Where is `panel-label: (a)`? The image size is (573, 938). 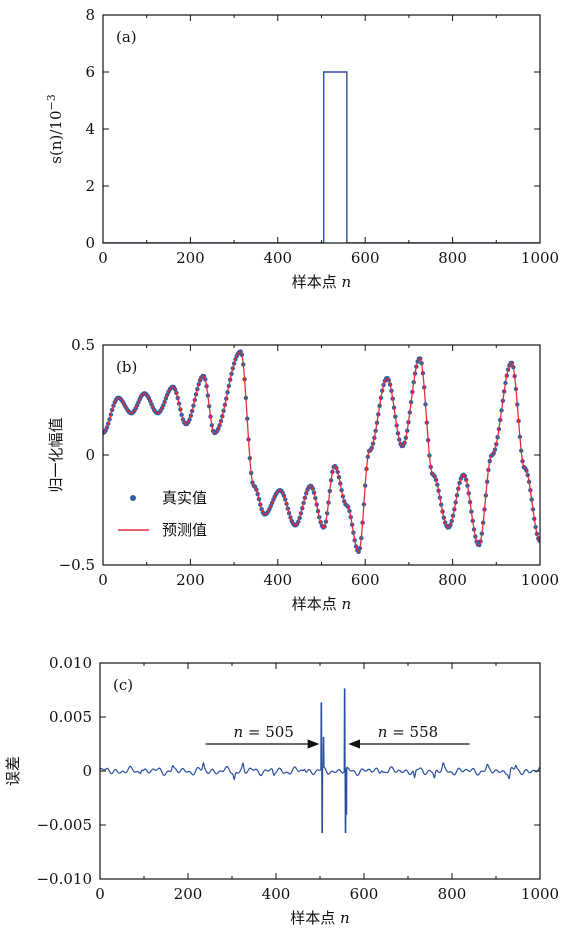
panel-label: (a) is located at coordinates (126, 37).